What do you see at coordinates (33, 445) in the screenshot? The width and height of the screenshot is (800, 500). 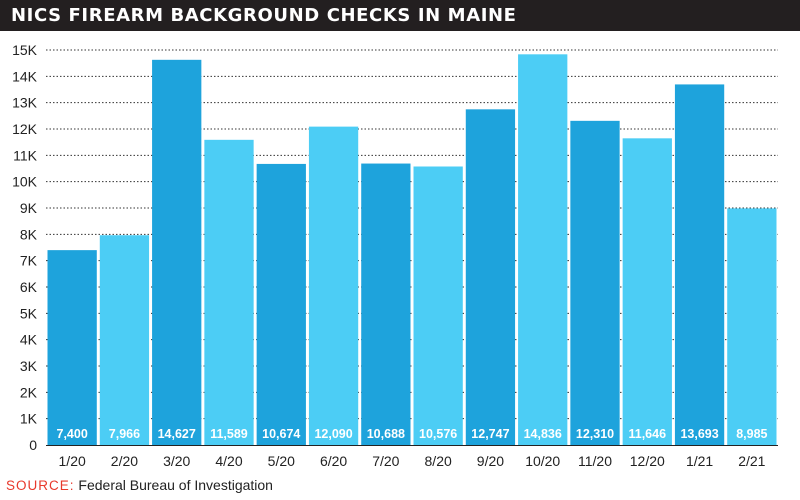 I see `y-tick-label: 0` at bounding box center [33, 445].